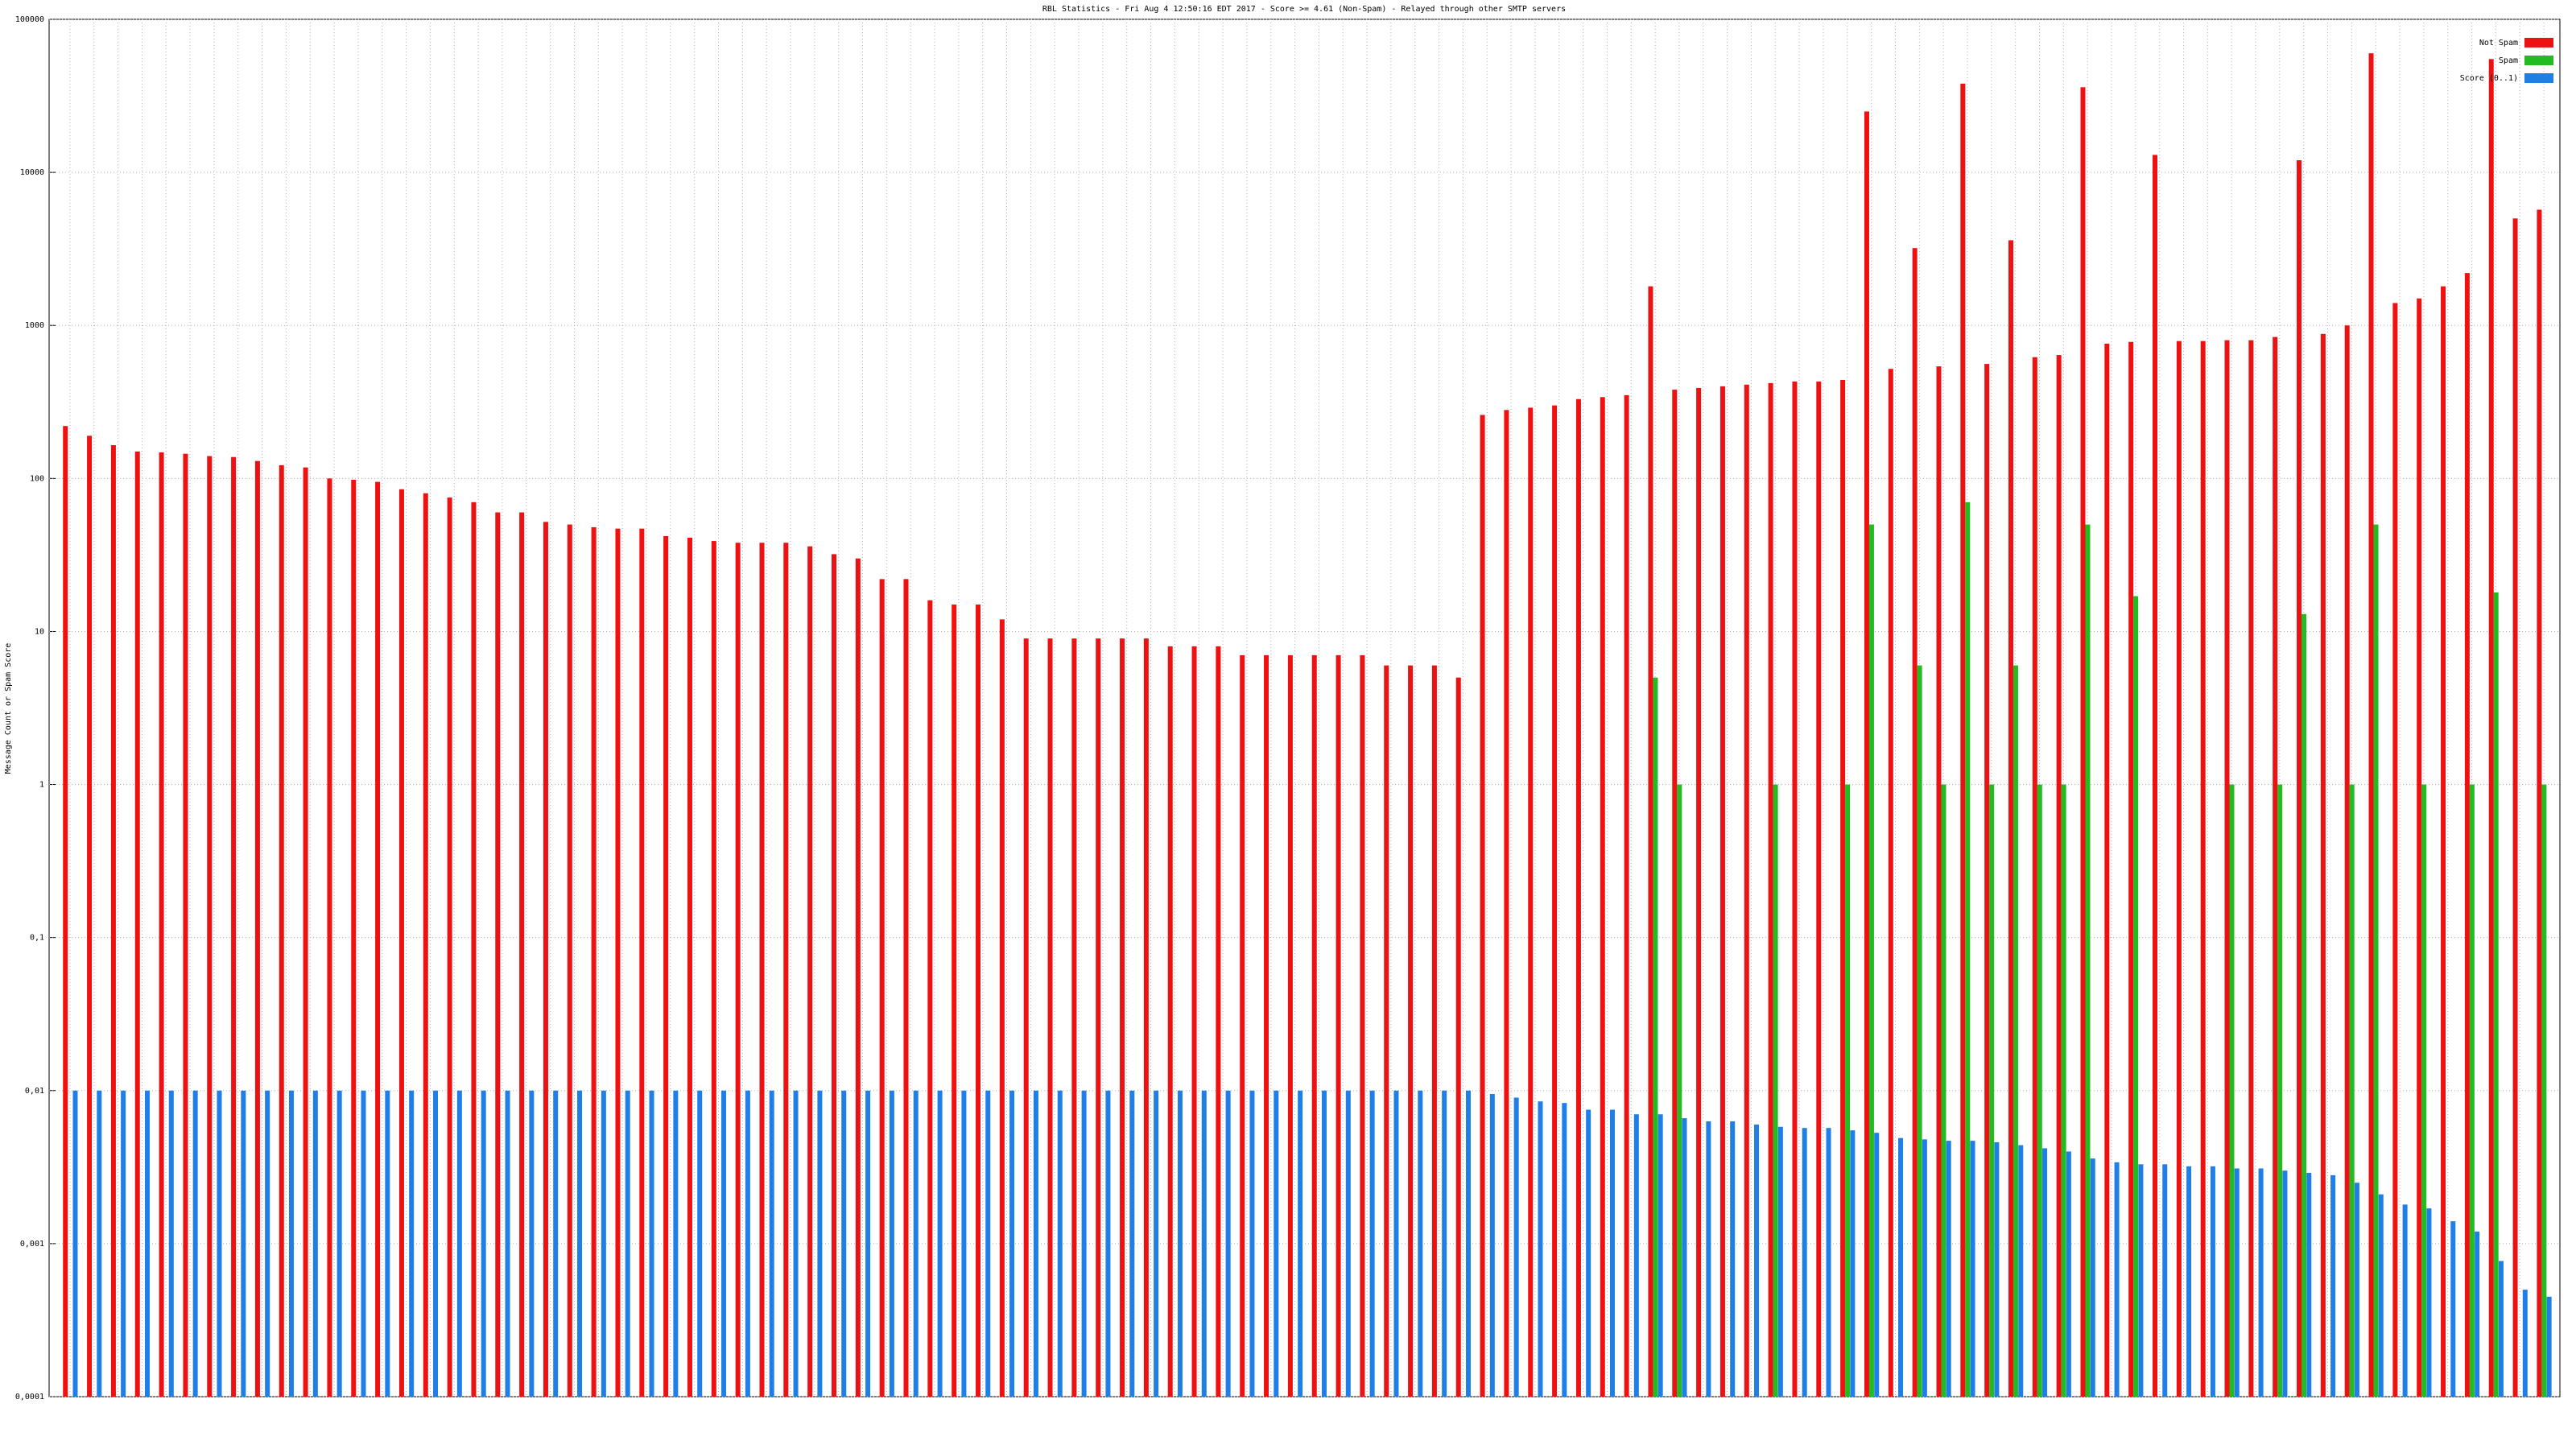 The image size is (2576, 1449). What do you see at coordinates (32, 172) in the screenshot?
I see `y-tick-label: 10000` at bounding box center [32, 172].